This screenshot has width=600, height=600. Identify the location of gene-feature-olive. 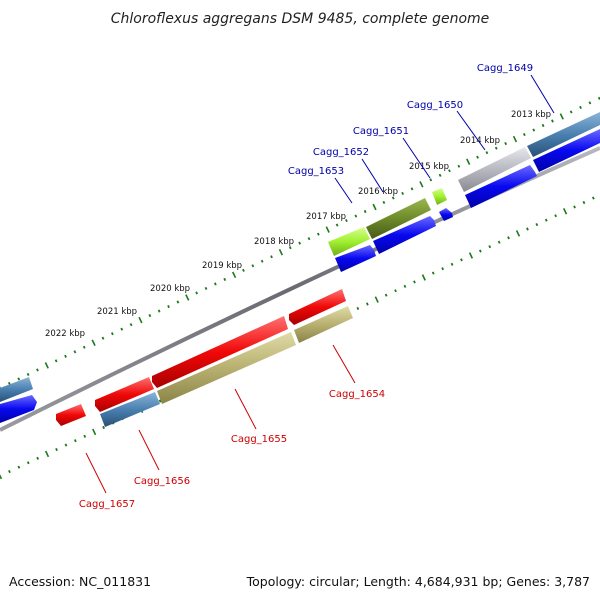
(398, 218).